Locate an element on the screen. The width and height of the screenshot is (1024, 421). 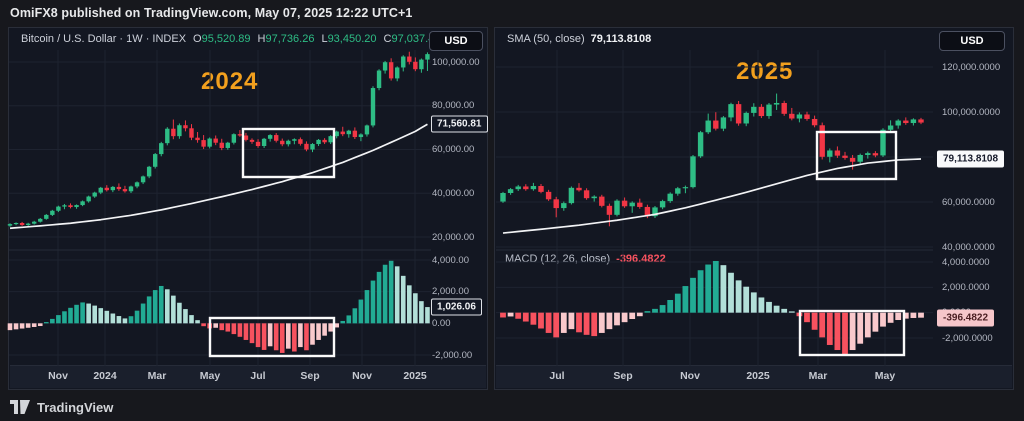
sma-value: 79,113.8108 is located at coordinates (621, 39).